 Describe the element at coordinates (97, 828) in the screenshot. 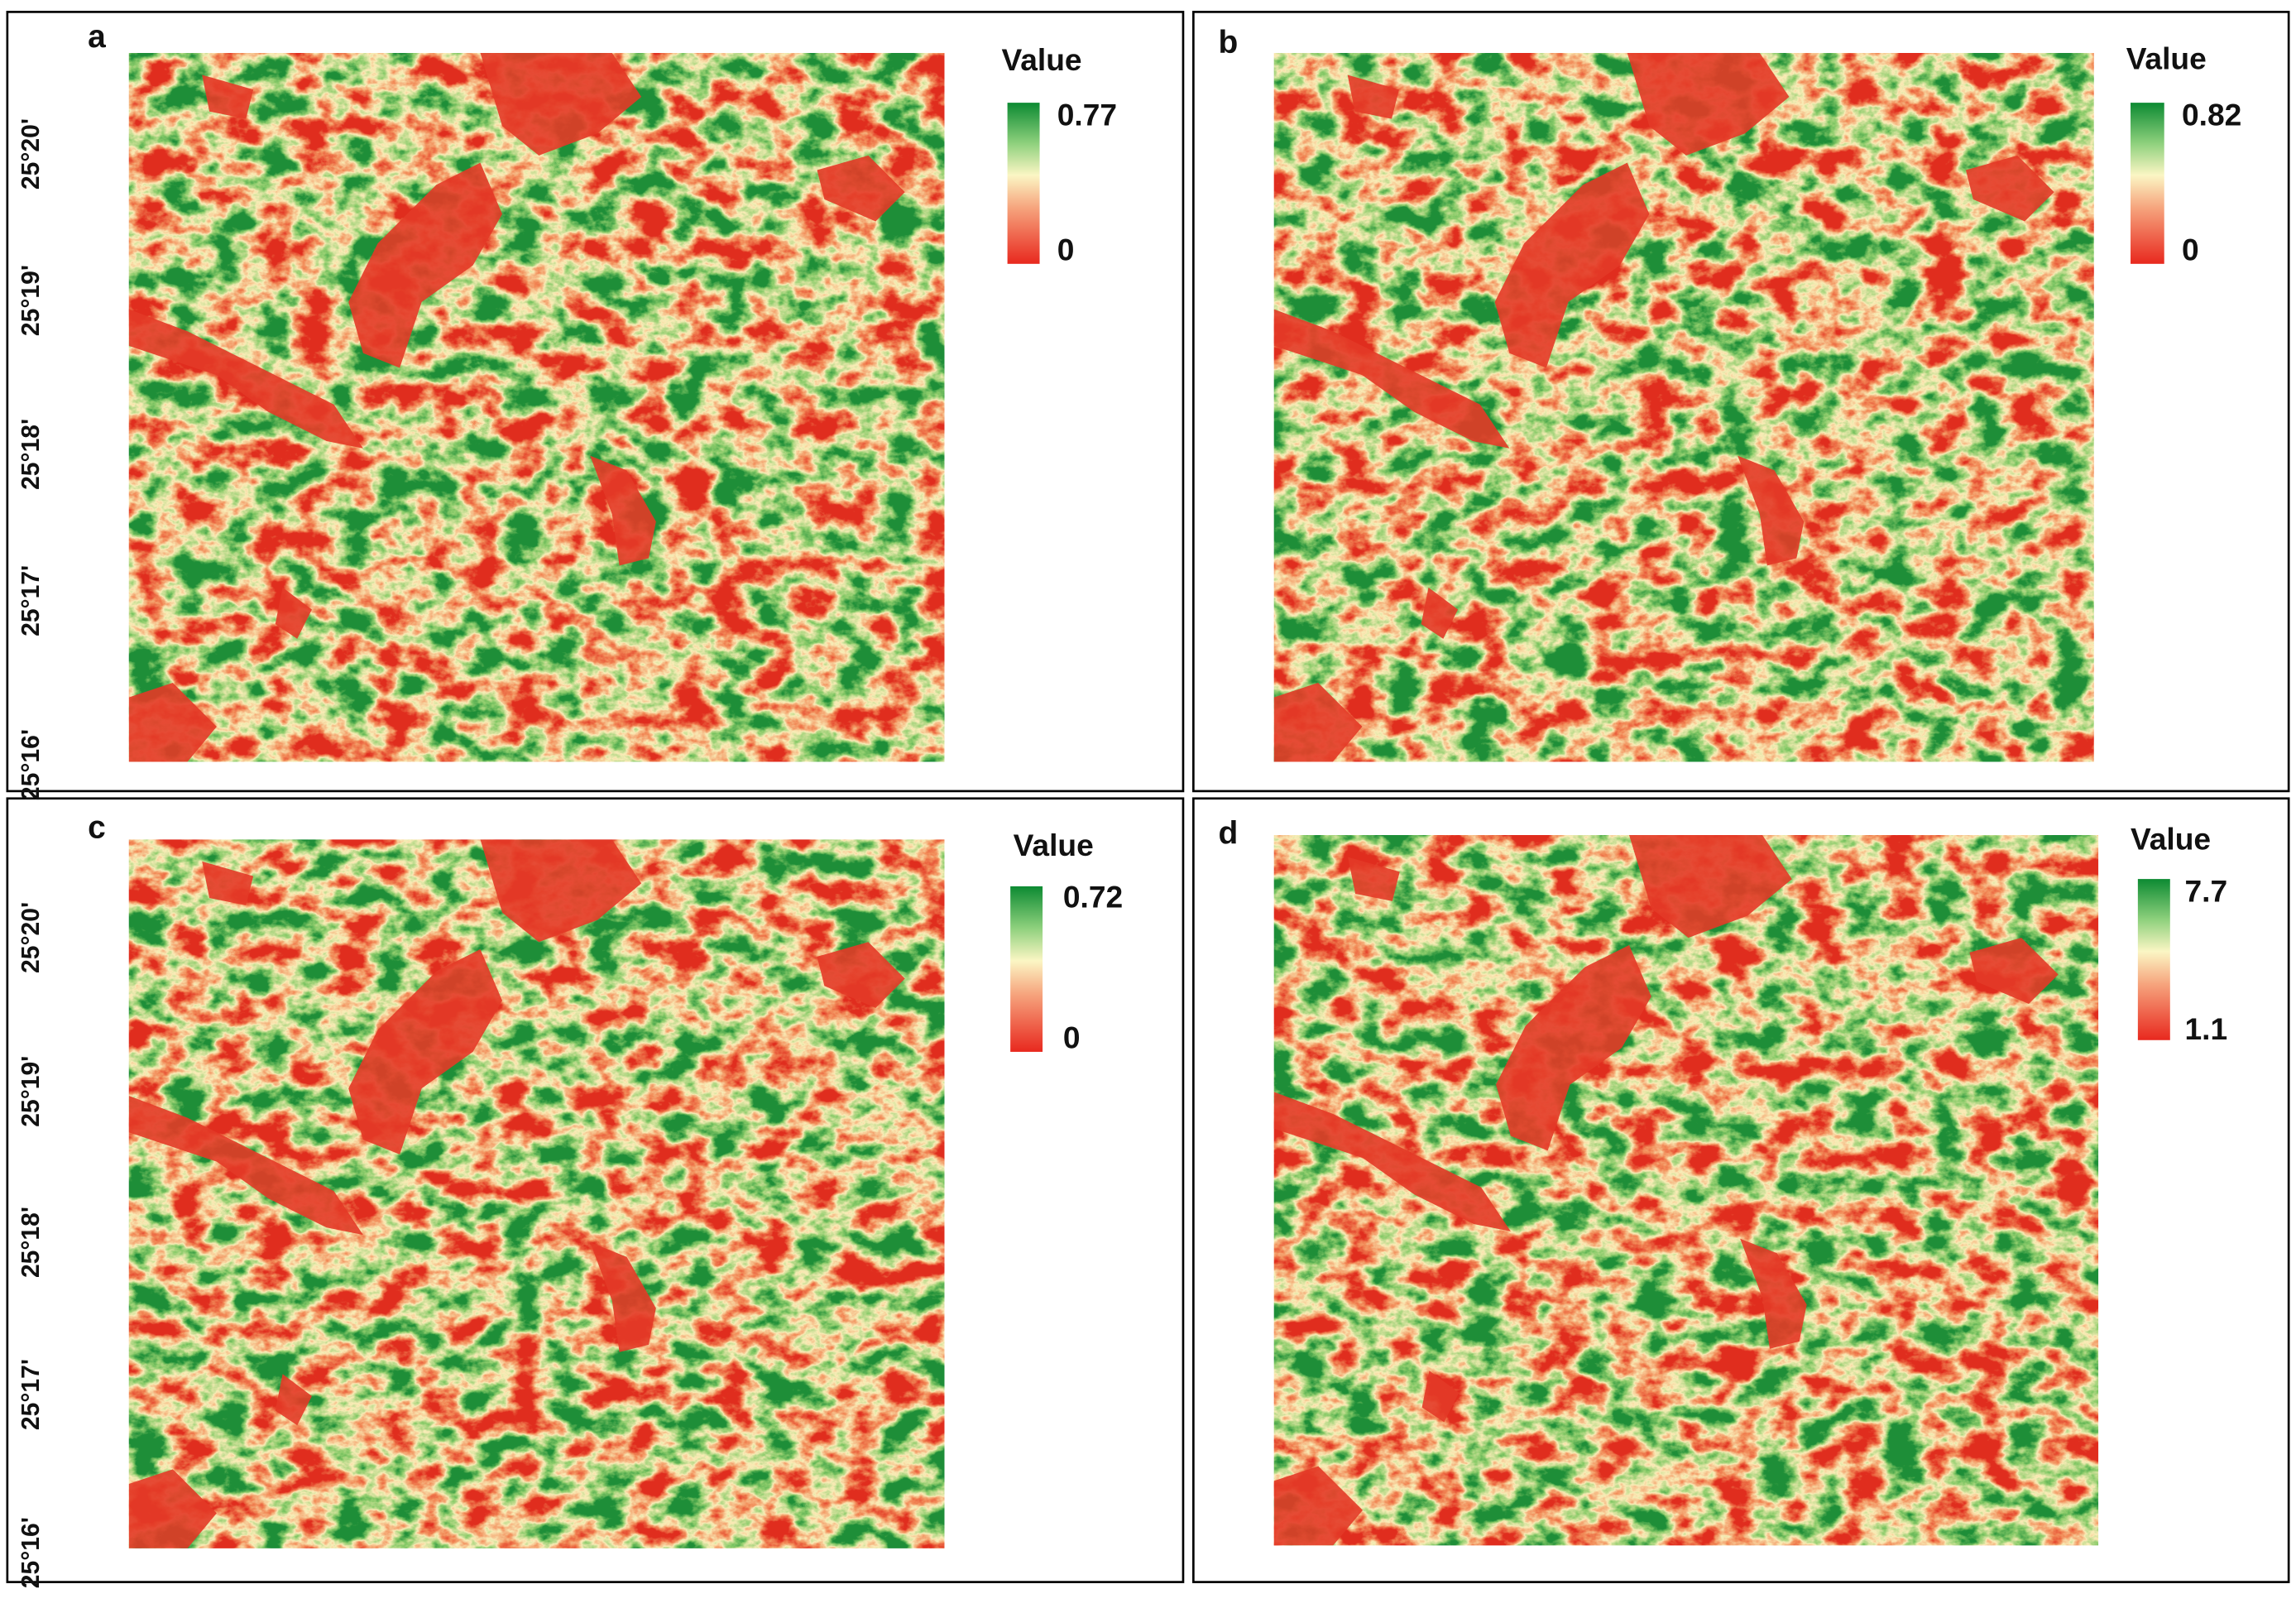

I see `panel-label: c` at that location.